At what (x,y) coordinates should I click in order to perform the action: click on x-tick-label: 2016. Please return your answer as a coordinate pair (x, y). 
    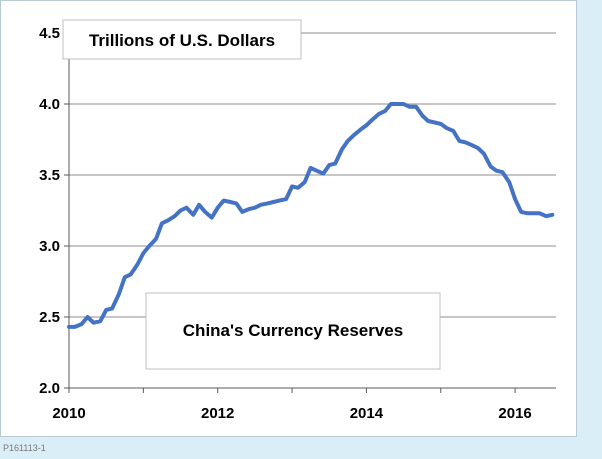
    Looking at the image, I should click on (514, 413).